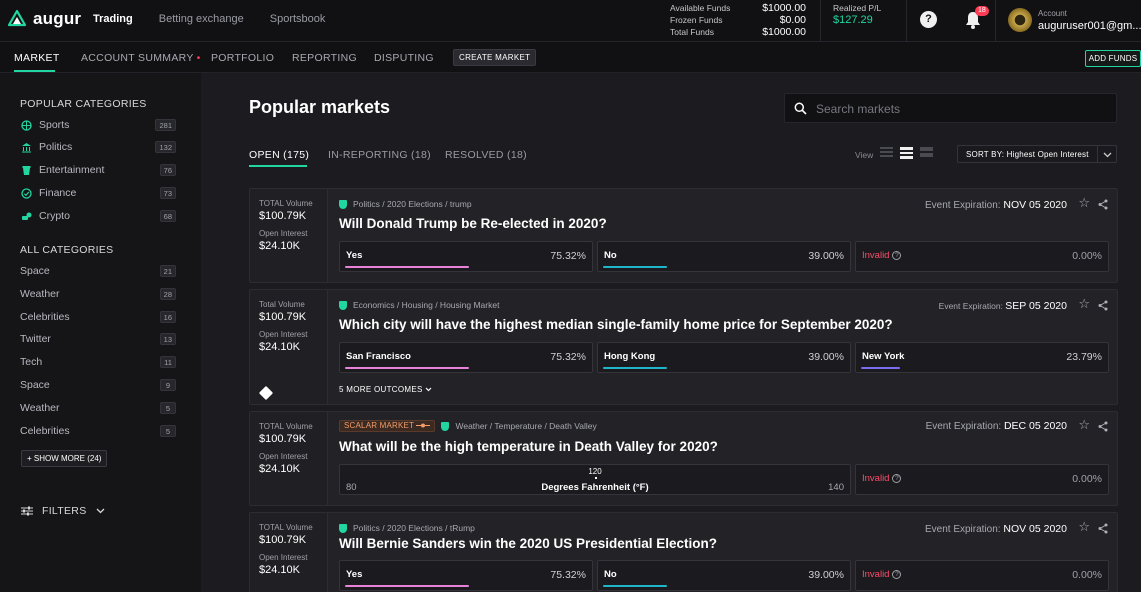 The height and width of the screenshot is (592, 1141). What do you see at coordinates (98, 294) in the screenshot?
I see `sidebar-item-weather: Weather 28` at bounding box center [98, 294].